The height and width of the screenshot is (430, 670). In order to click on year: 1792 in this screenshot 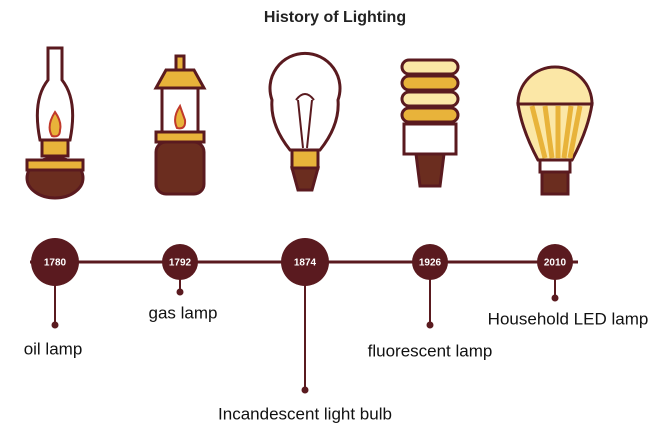, I will do `click(180, 263)`.